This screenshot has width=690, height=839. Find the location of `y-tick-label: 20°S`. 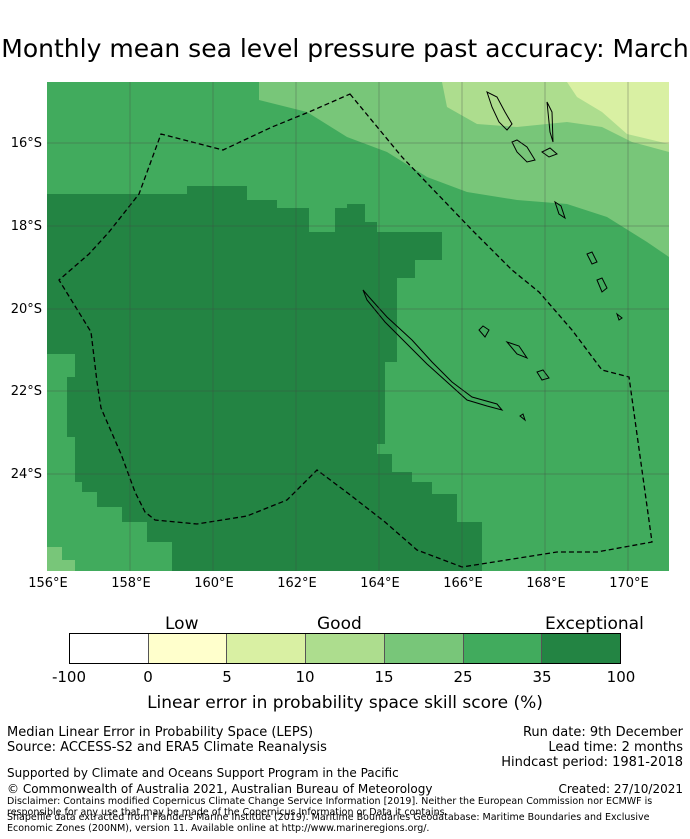

y-tick-label: 20°S is located at coordinates (26, 309).